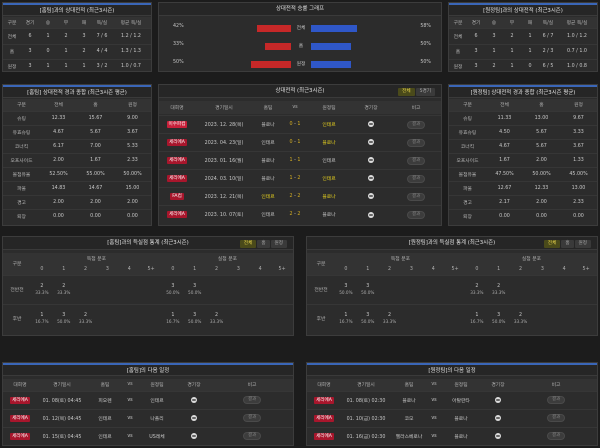 The image size is (600, 448). Describe the element at coordinates (224, 160) in the screenshot. I see `match-date: 2023. 01. 16(월)` at that location.